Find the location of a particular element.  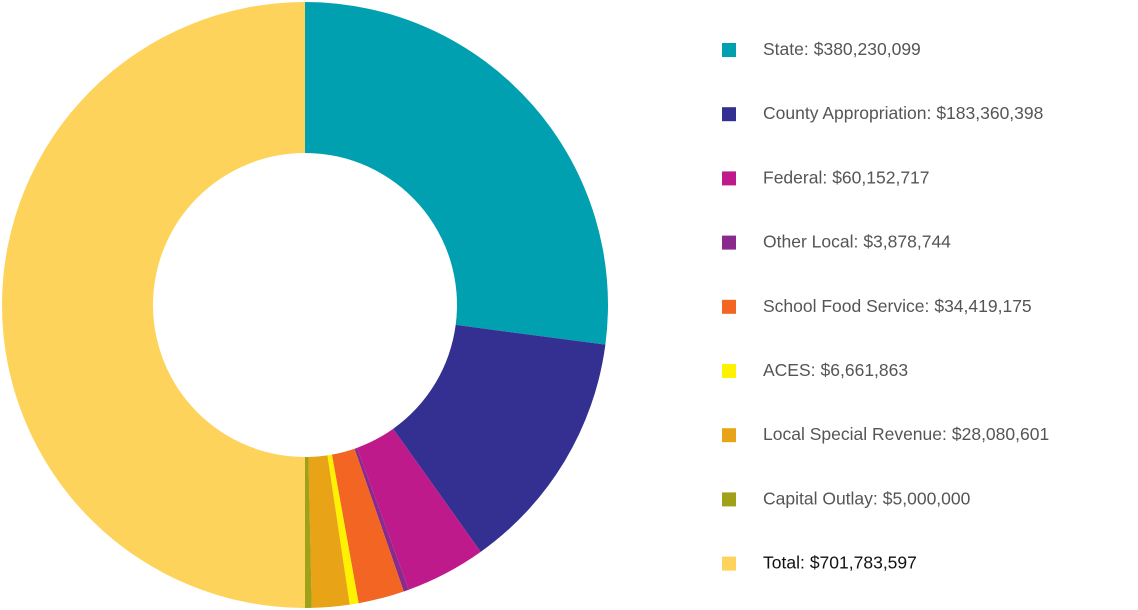

legend-value: $60,152,717 is located at coordinates (880, 177).